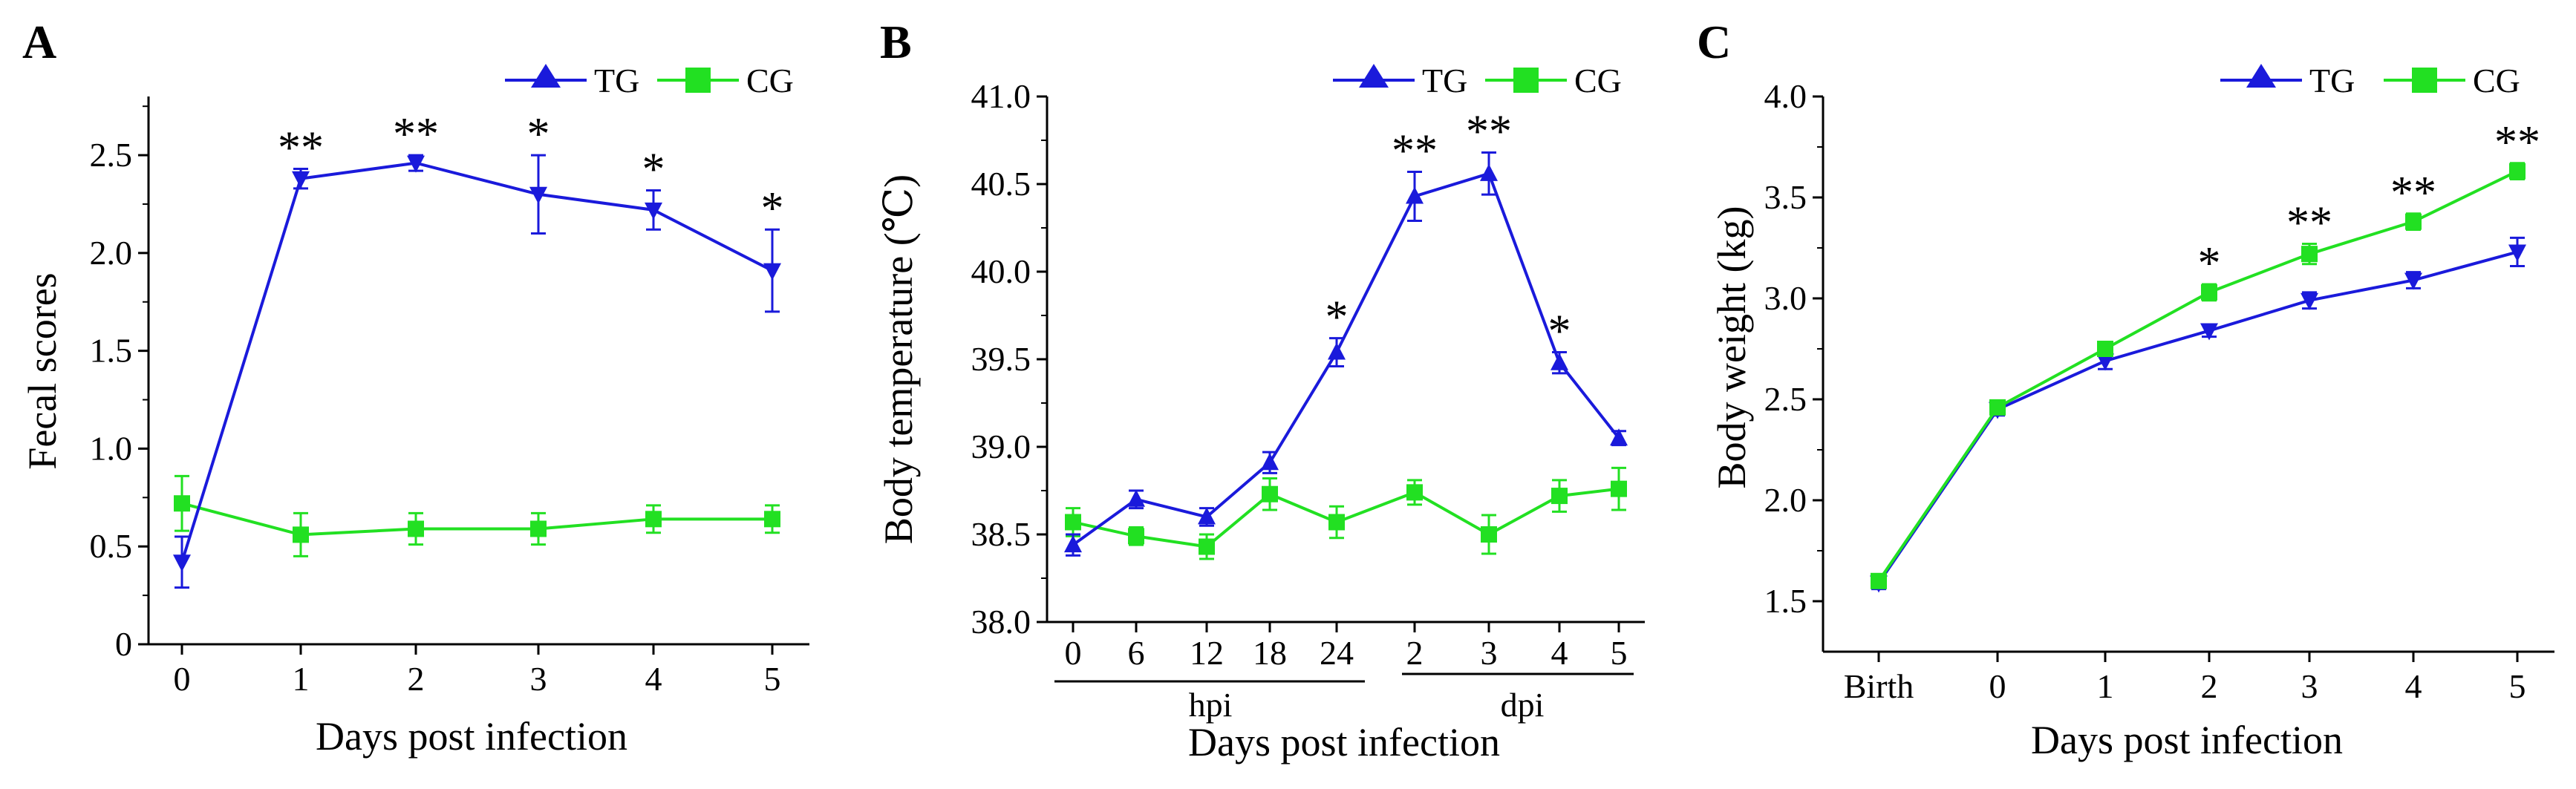 The image size is (2576, 789). What do you see at coordinates (1793, 348) in the screenshot?
I see `panel-c-y-ticks: 1.5 2.0 2.5 3.0 3.5 4.0` at bounding box center [1793, 348].